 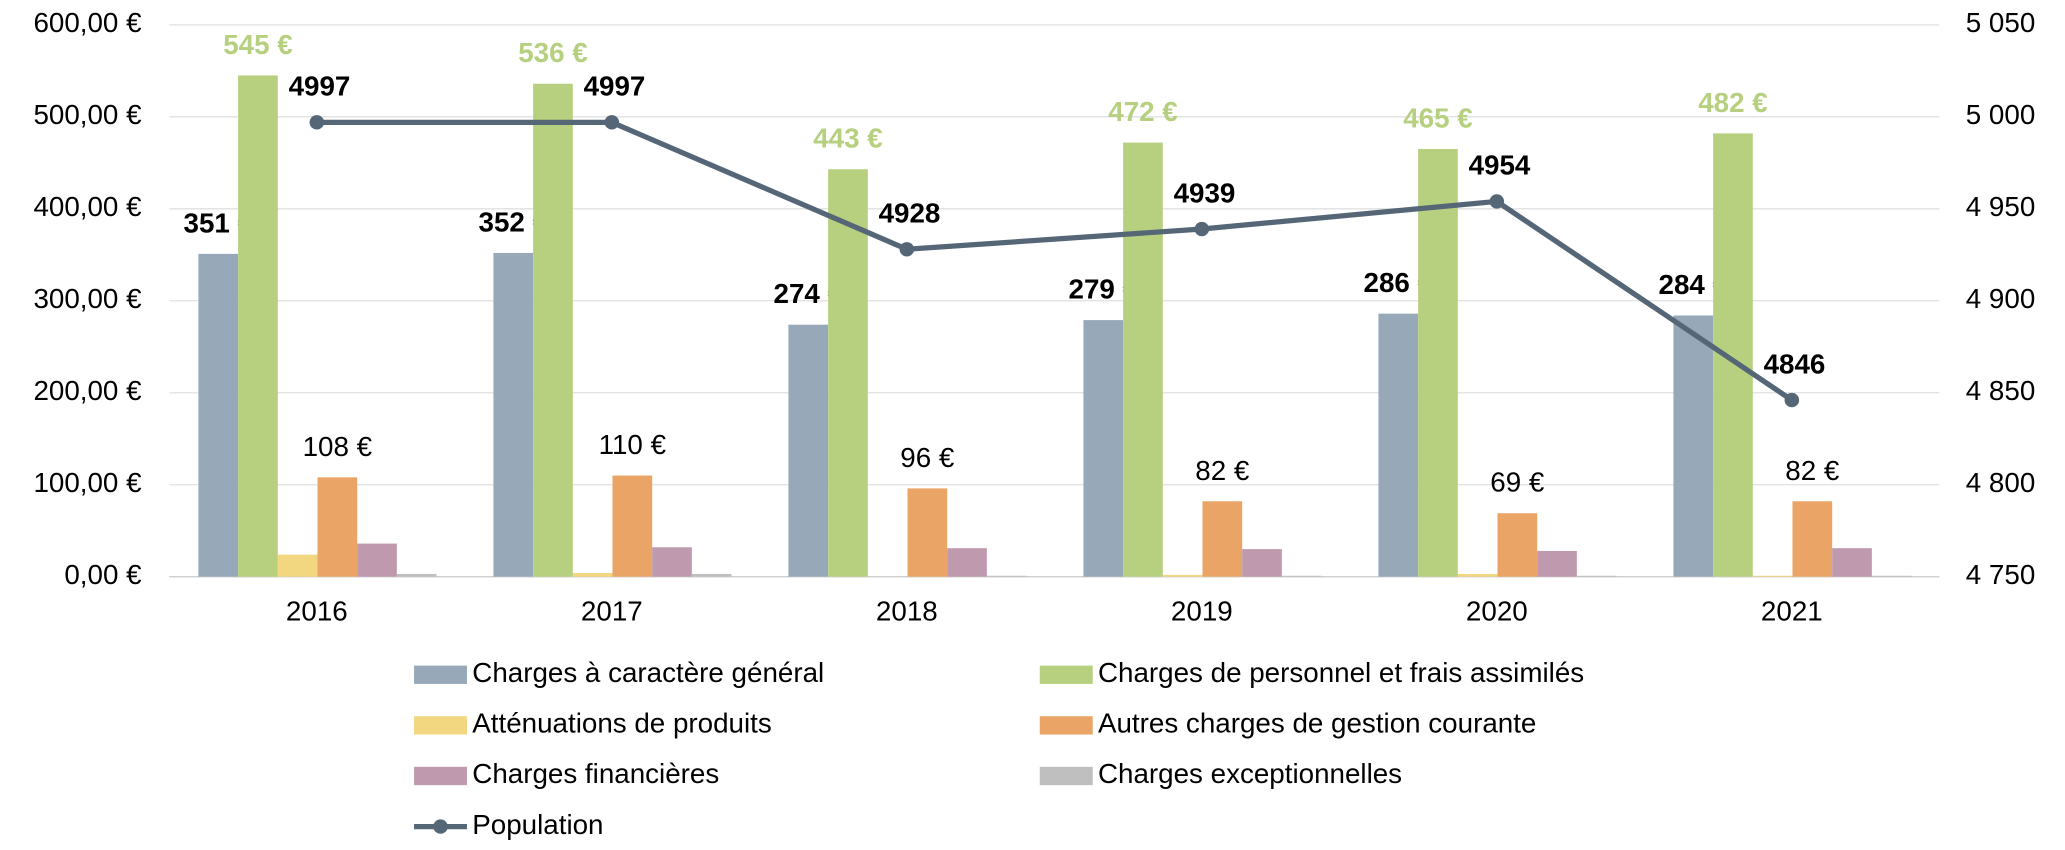 What do you see at coordinates (1517, 482) in the screenshot?
I see `data-label: 69 €` at bounding box center [1517, 482].